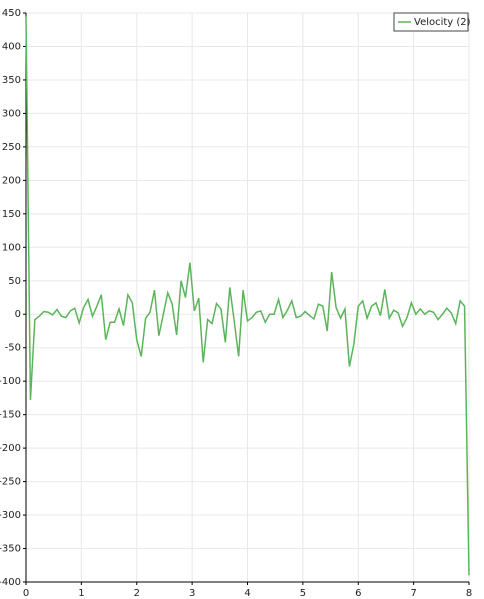 The width and height of the screenshot is (484, 599). What do you see at coordinates (11, 180) in the screenshot?
I see `y-tick-label: 200` at bounding box center [11, 180].